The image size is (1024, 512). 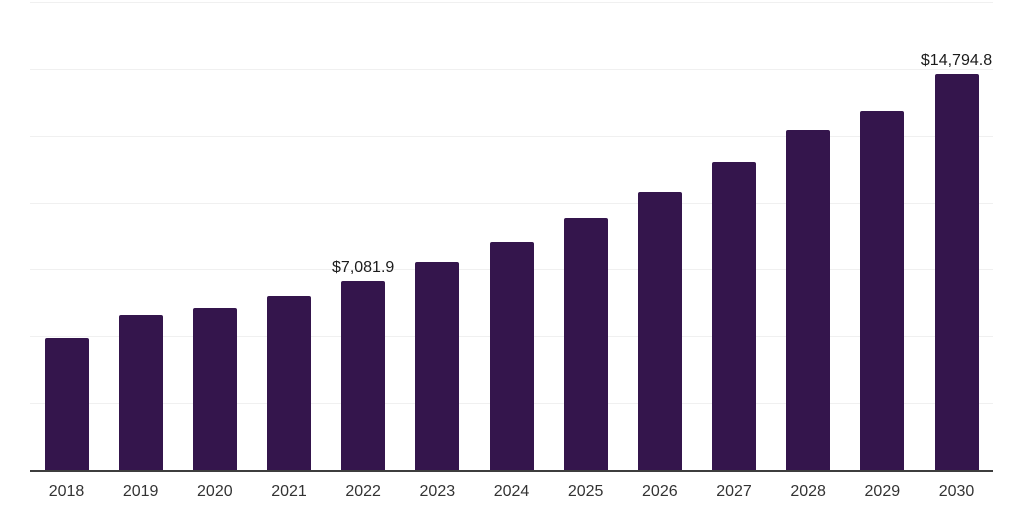 What do you see at coordinates (289, 382) in the screenshot?
I see `bar-2021` at bounding box center [289, 382].